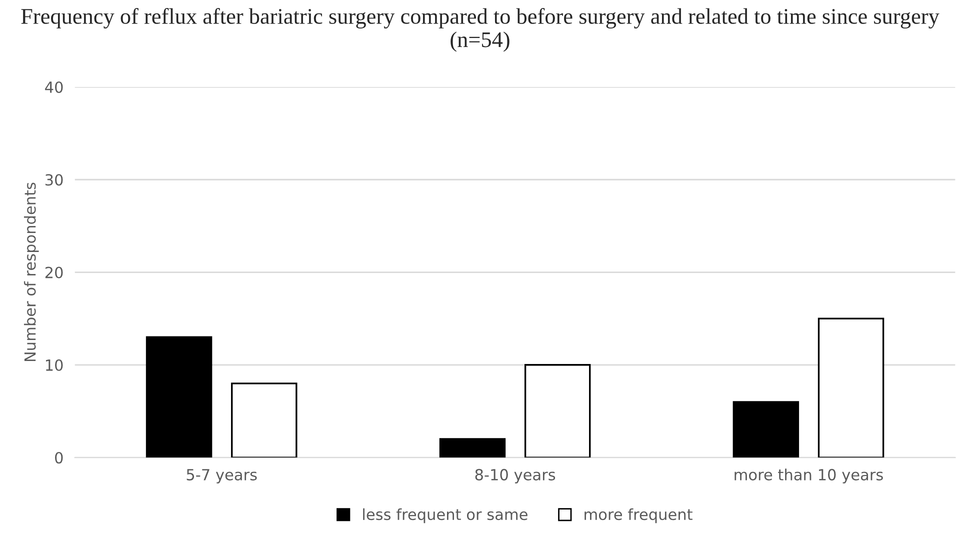 This screenshot has width=960, height=537. I want to click on legend-label: less frequent or same, so click(445, 516).